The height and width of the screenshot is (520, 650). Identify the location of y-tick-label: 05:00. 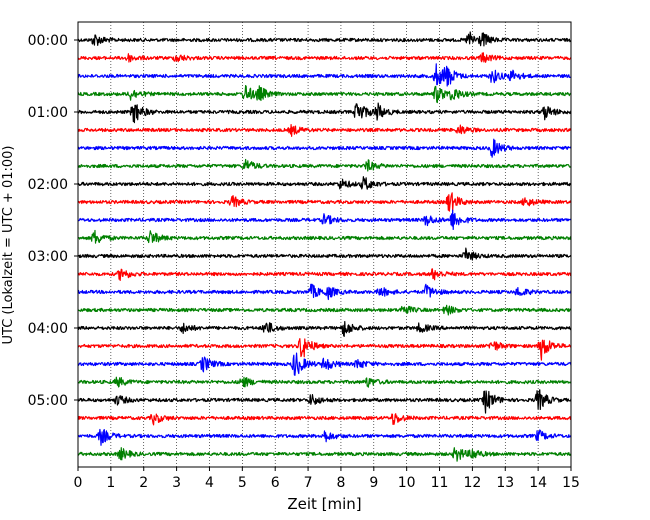
(48, 401).